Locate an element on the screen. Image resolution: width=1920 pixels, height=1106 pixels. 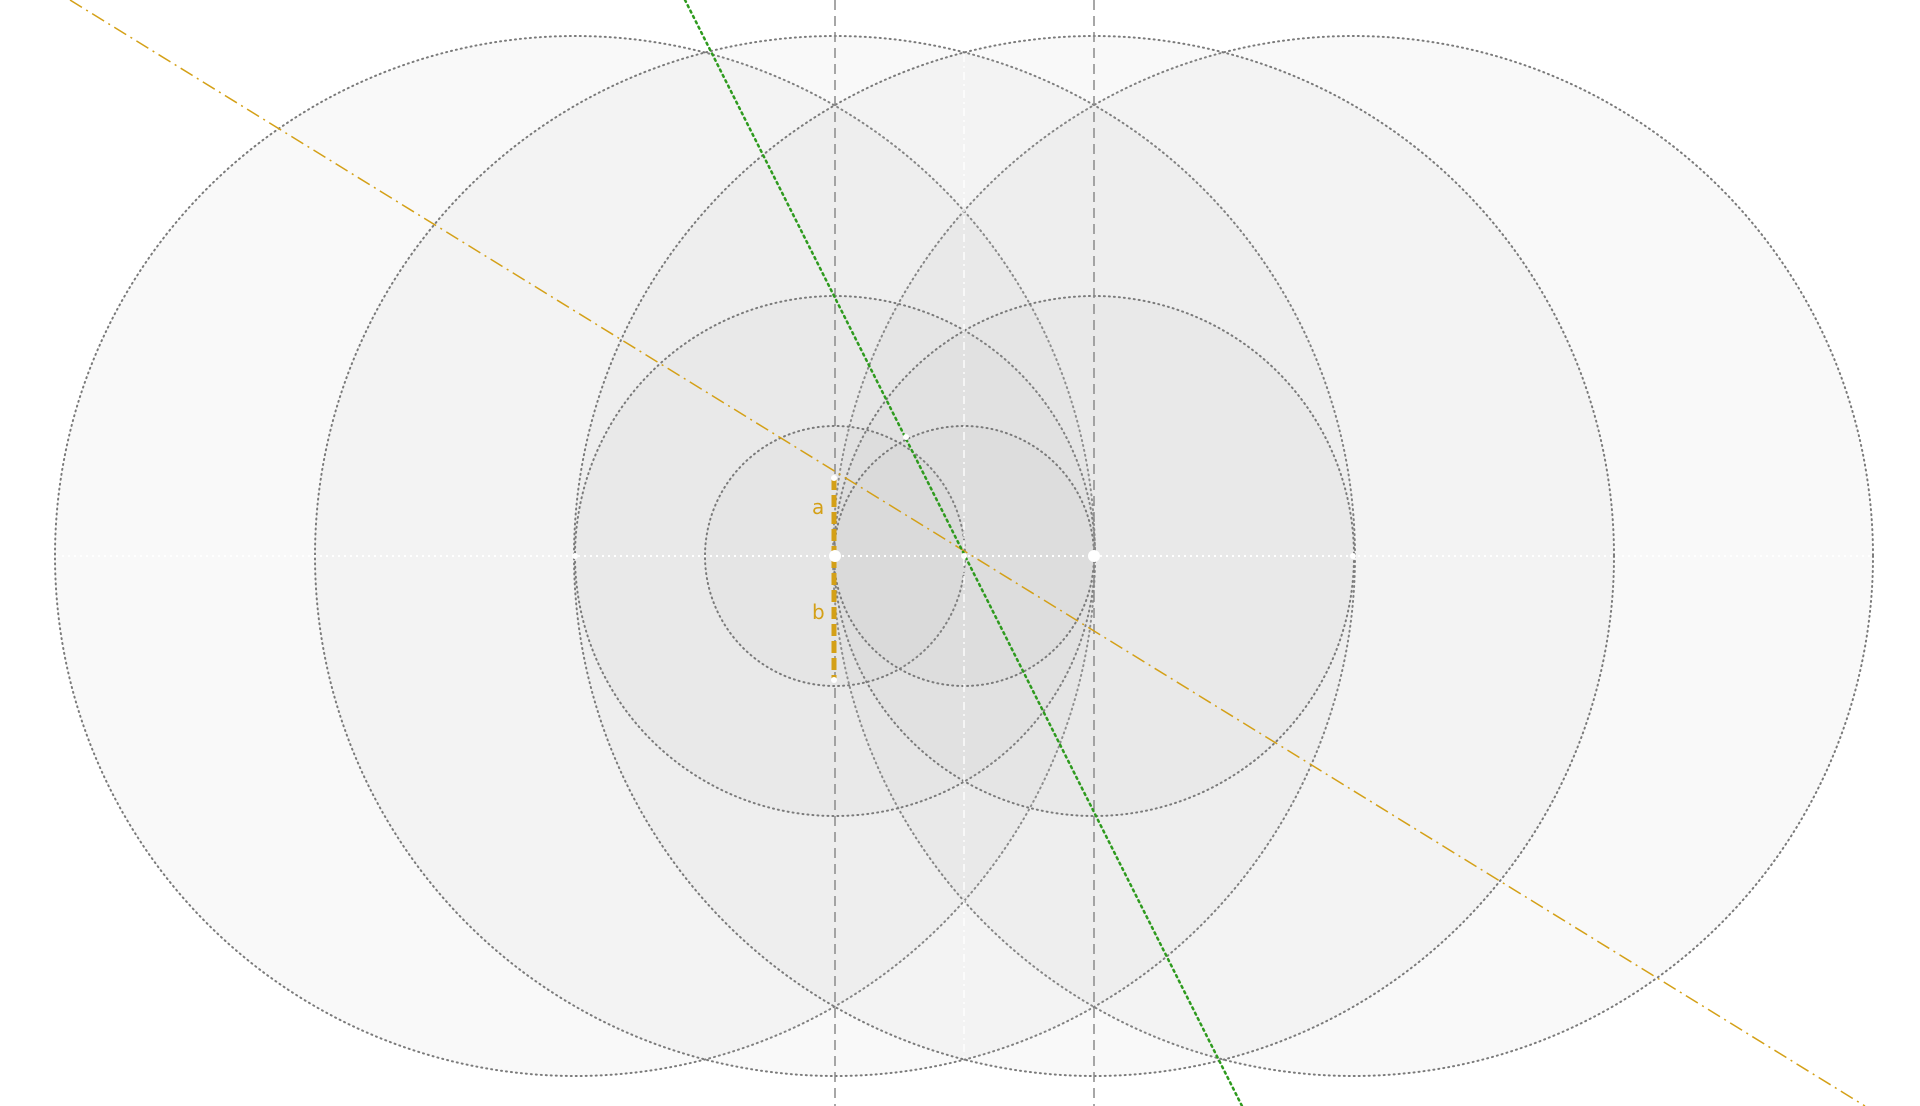
construction-points is located at coordinates (964, 558).